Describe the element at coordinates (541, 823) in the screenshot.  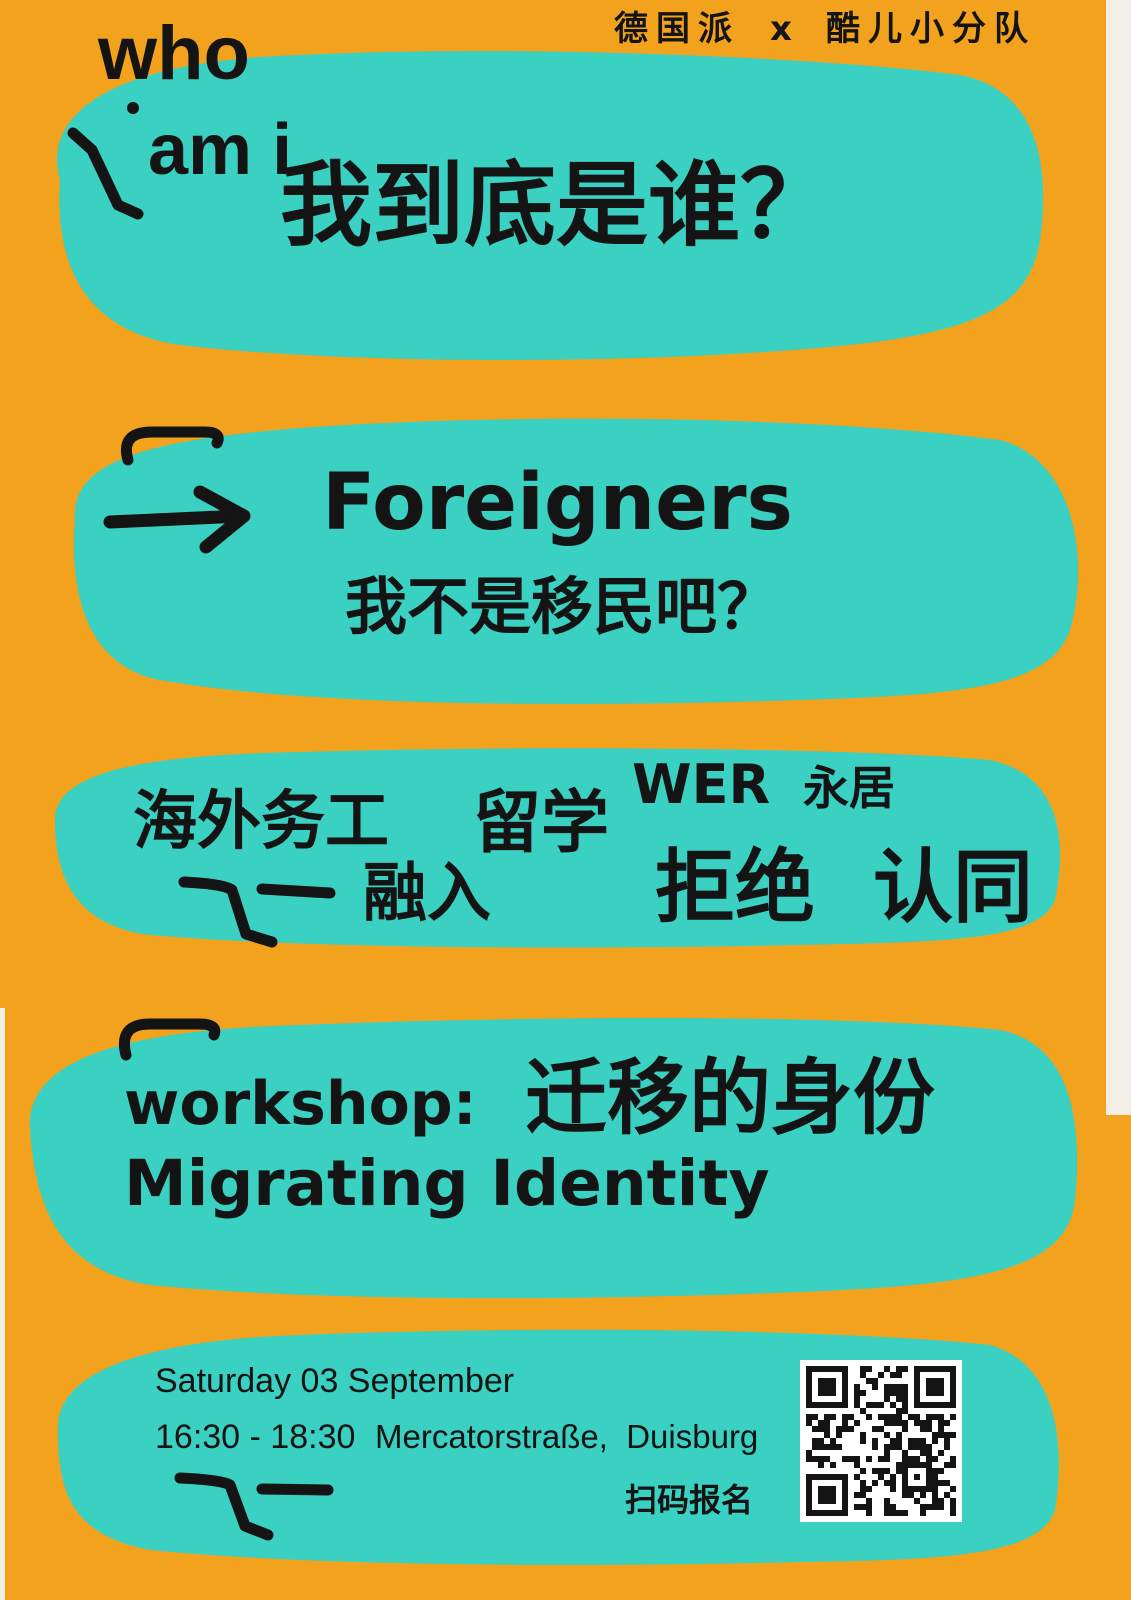
I see `keyword-study-abroad: 留学` at that location.